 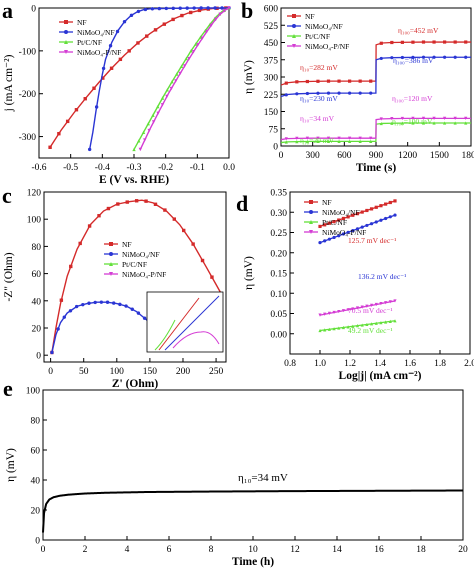 I want to click on panel-e-x-tick-label: 6, so click(x=169, y=550).